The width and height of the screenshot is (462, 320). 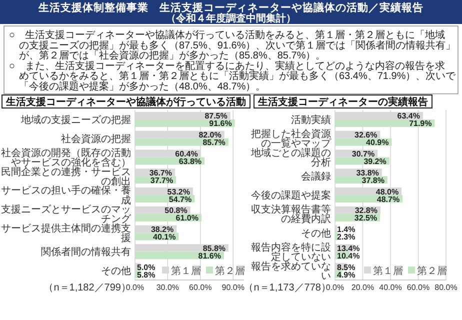 What do you see at coordinates (125, 102) in the screenshot?
I see `chart-title: 生活支援コーディネーターや協議体が行っている活動` at bounding box center [125, 102].